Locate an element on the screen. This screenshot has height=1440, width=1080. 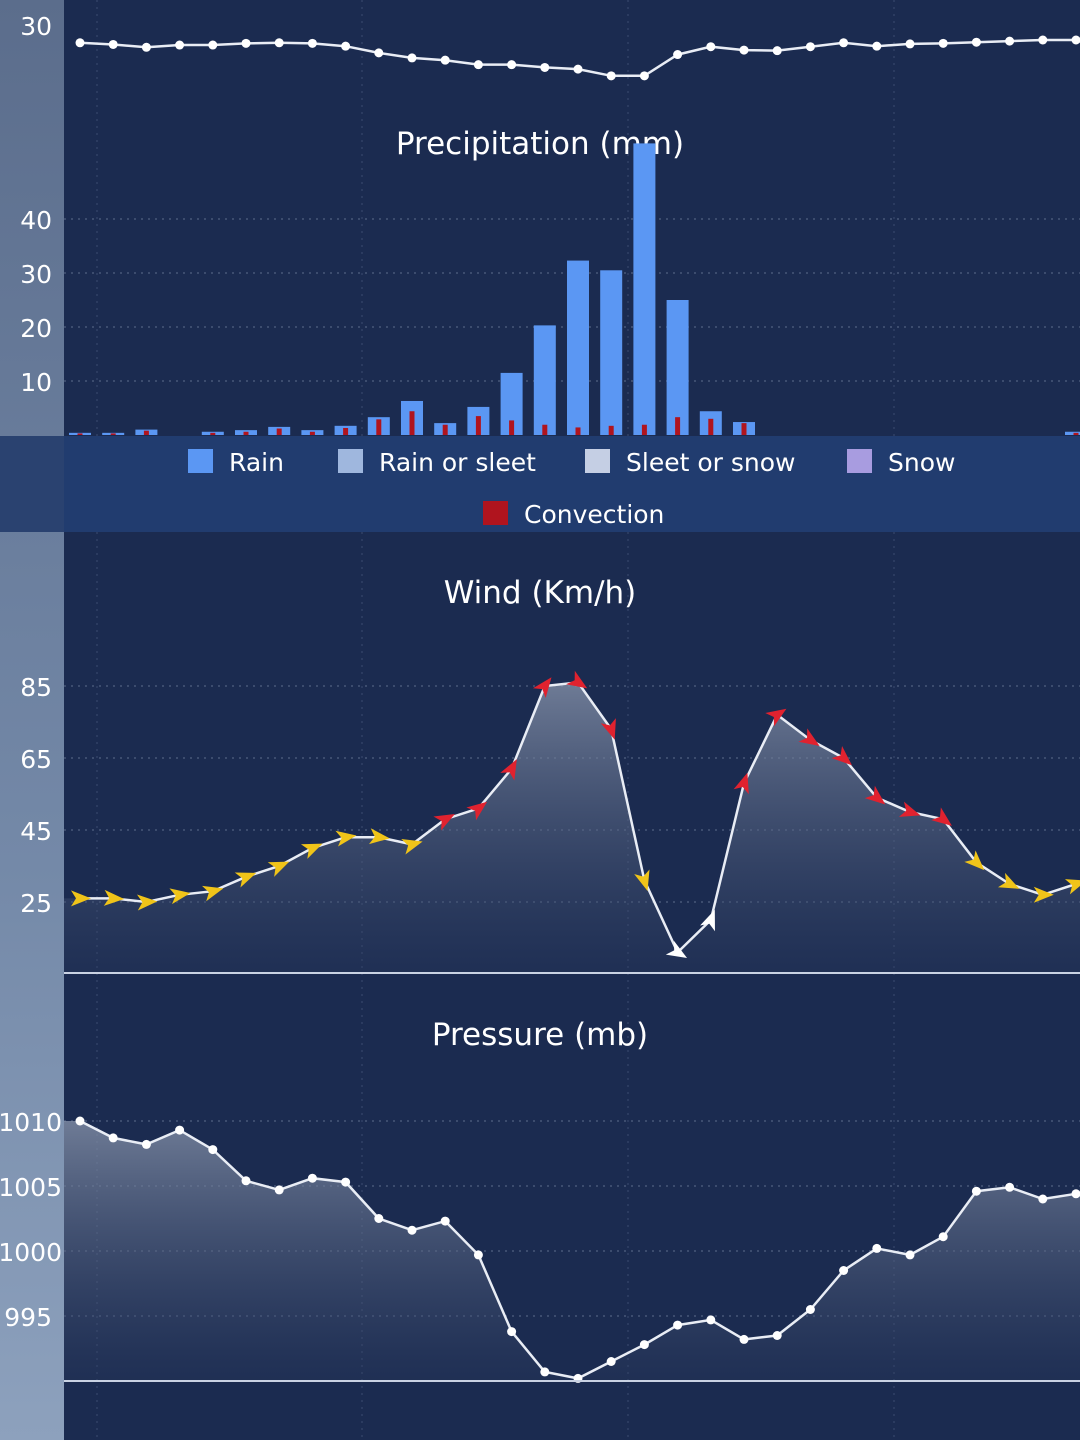
y-tick-label: 1010 is located at coordinates (31, 1122).